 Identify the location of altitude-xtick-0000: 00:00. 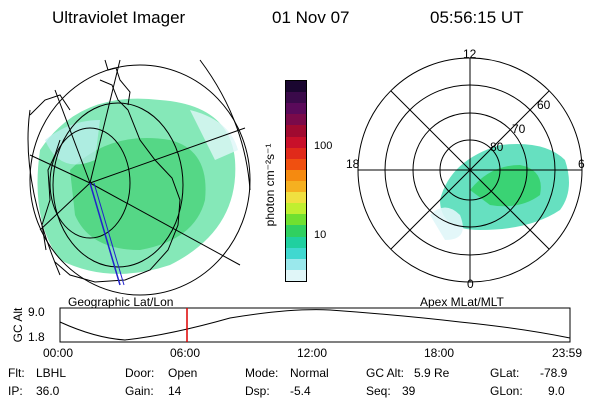
(58, 353).